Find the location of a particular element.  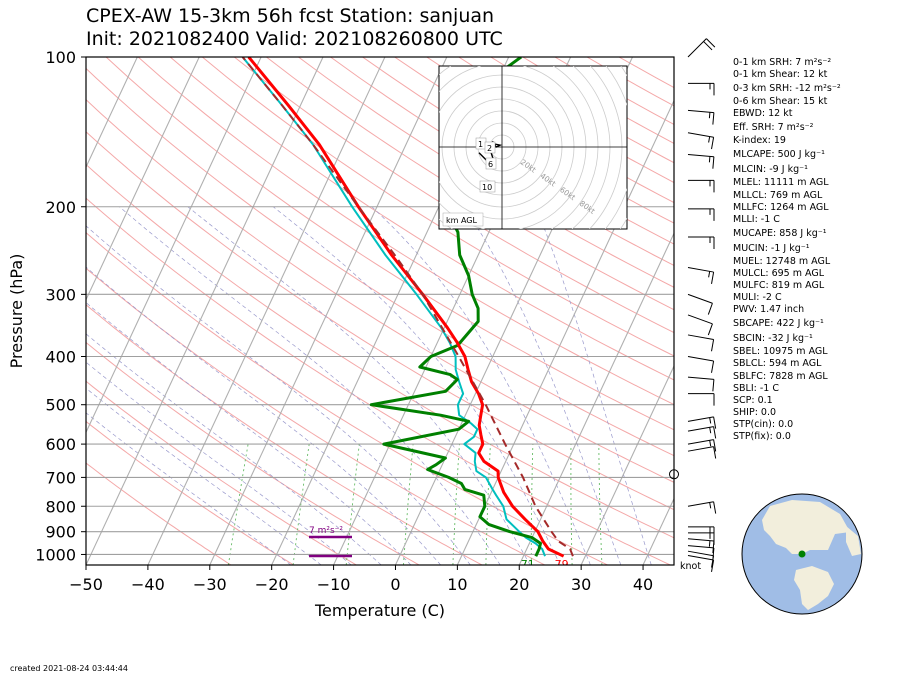

parameter-line: 0-1 km Shear: 12 kt is located at coordinates (780, 75).